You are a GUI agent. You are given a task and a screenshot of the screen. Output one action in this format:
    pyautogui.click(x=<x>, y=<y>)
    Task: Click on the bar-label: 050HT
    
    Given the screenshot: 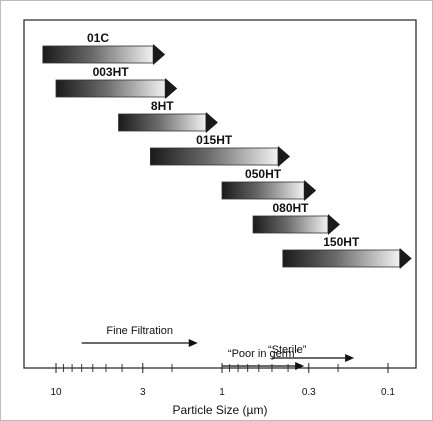 What is the action you would take?
    pyautogui.click(x=263, y=174)
    